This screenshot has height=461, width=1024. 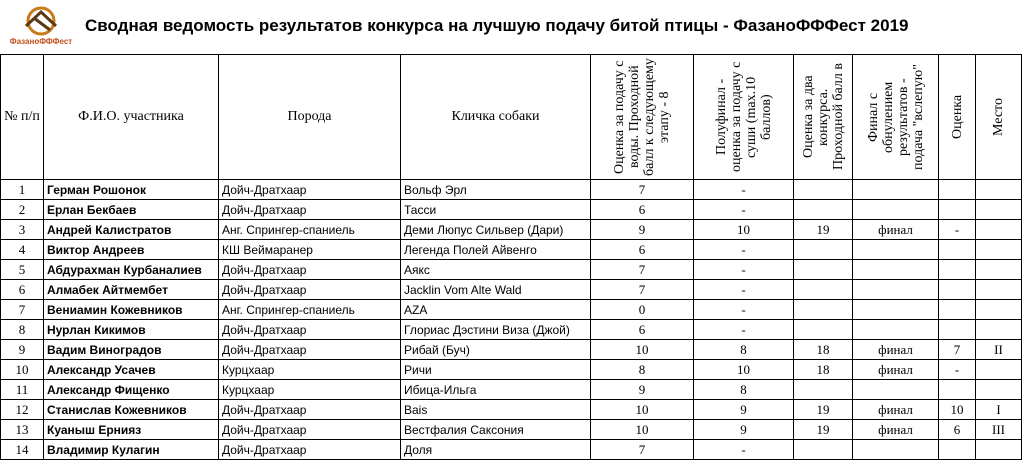 I want to click on header-text: Оценка, so click(x=957, y=117).